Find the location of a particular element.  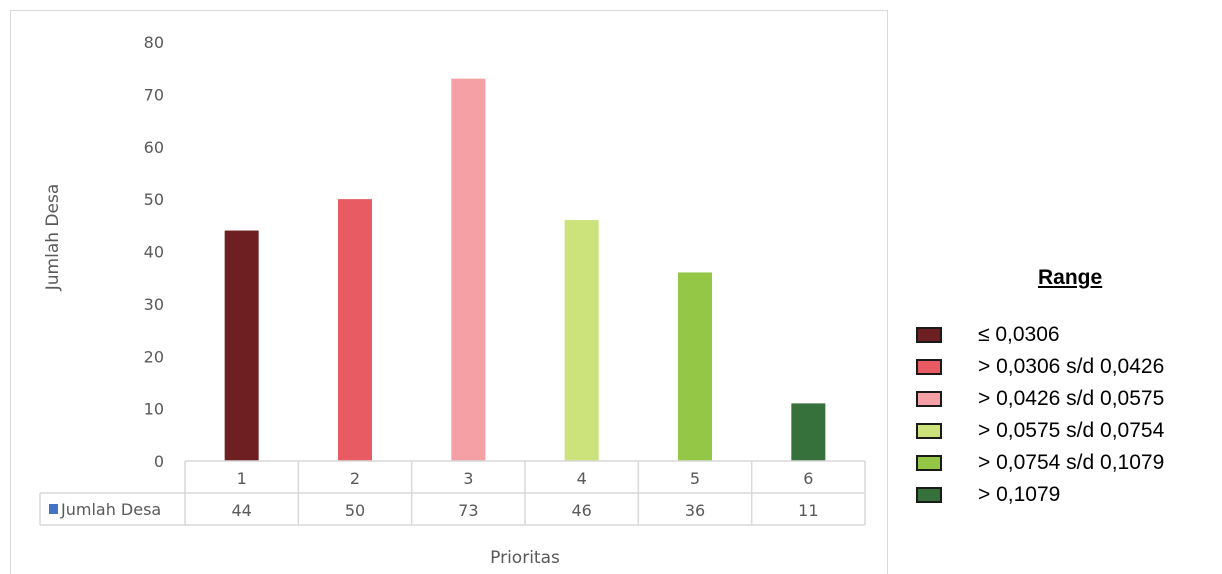

data-table: 1 2 3 4 5 6 44 50 73 46 36 11 Jumlah Desa is located at coordinates (452, 493).